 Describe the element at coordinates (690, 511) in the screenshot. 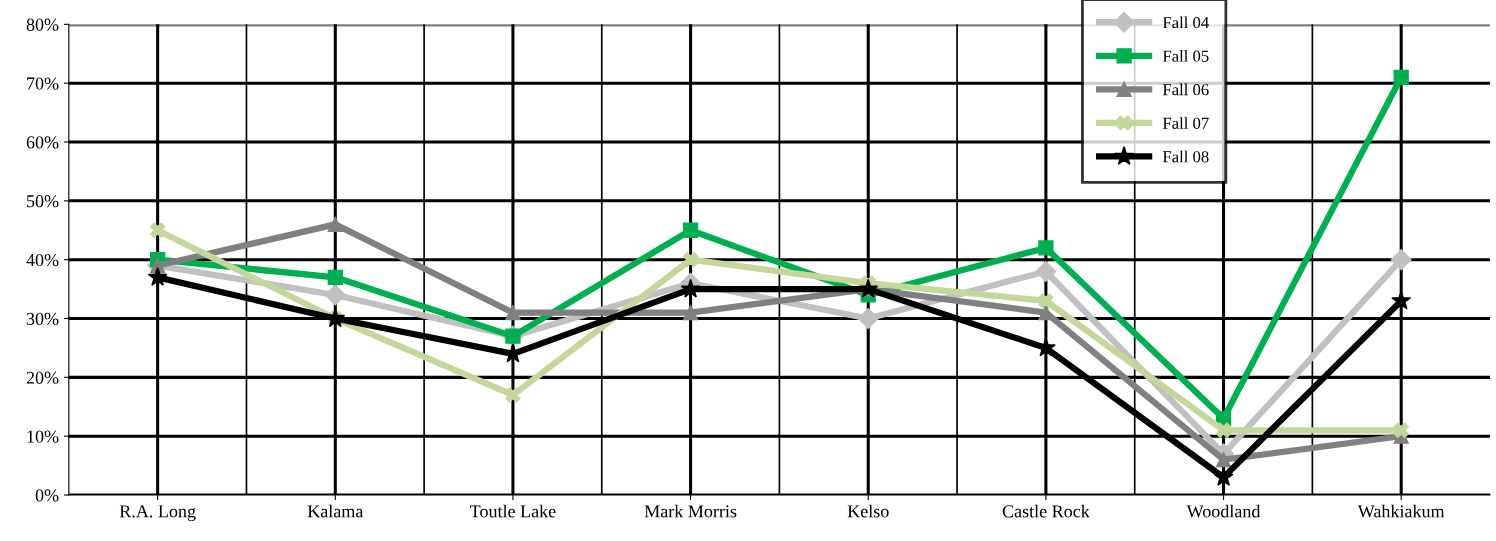

I see `x-tick-label: Mark Morris` at that location.